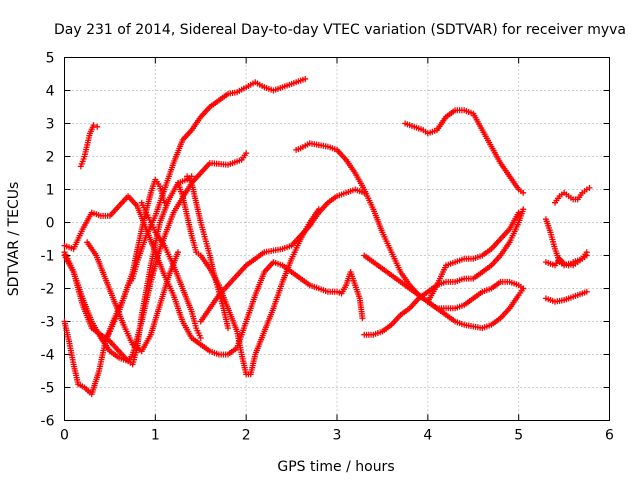  I want to click on series-sat-b, so click(89, 146).